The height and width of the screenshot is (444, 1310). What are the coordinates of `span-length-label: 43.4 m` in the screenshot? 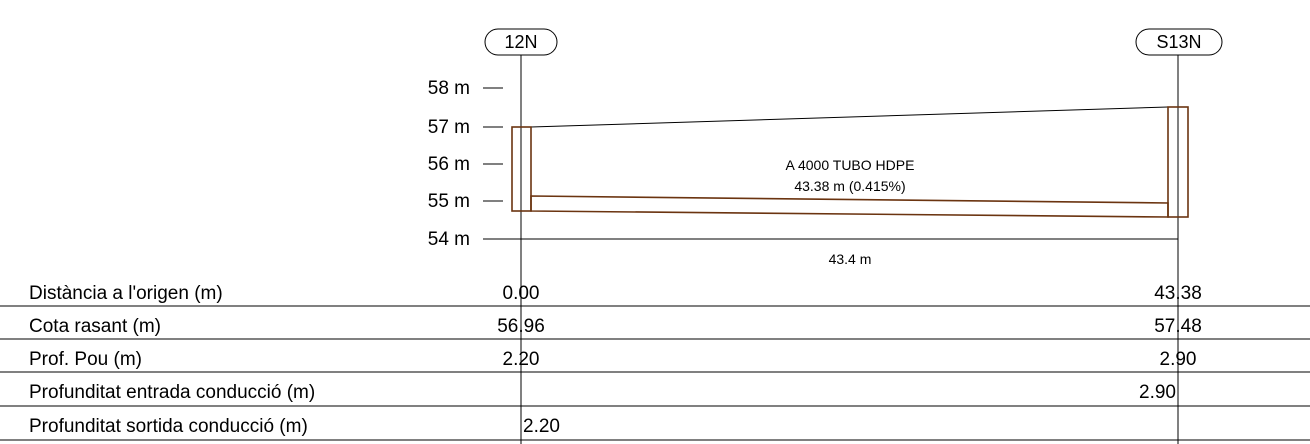 It's located at (850, 259).